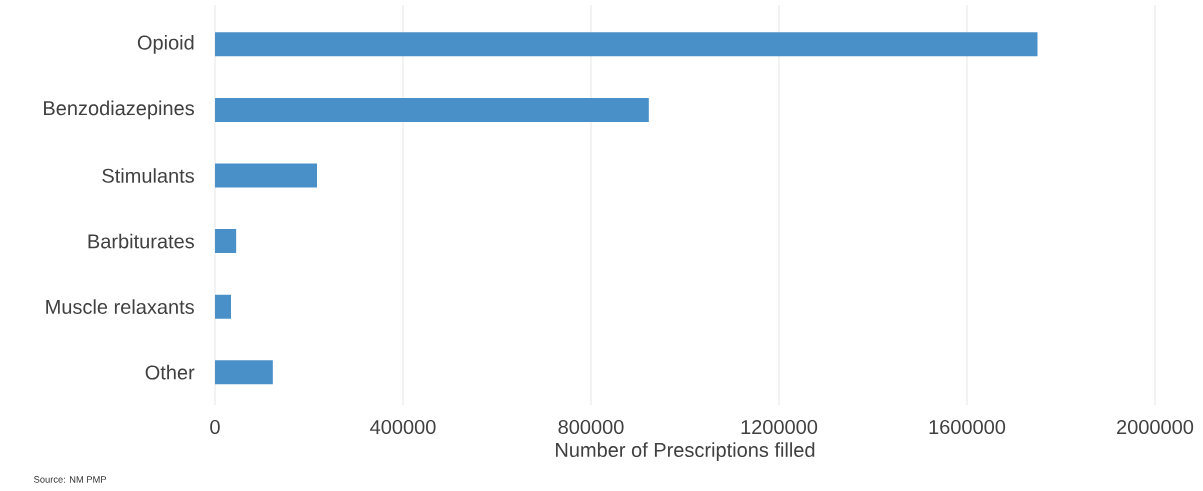 The image size is (1203, 491). Describe the element at coordinates (170, 372) in the screenshot. I see `y-tick-label: Other` at that location.